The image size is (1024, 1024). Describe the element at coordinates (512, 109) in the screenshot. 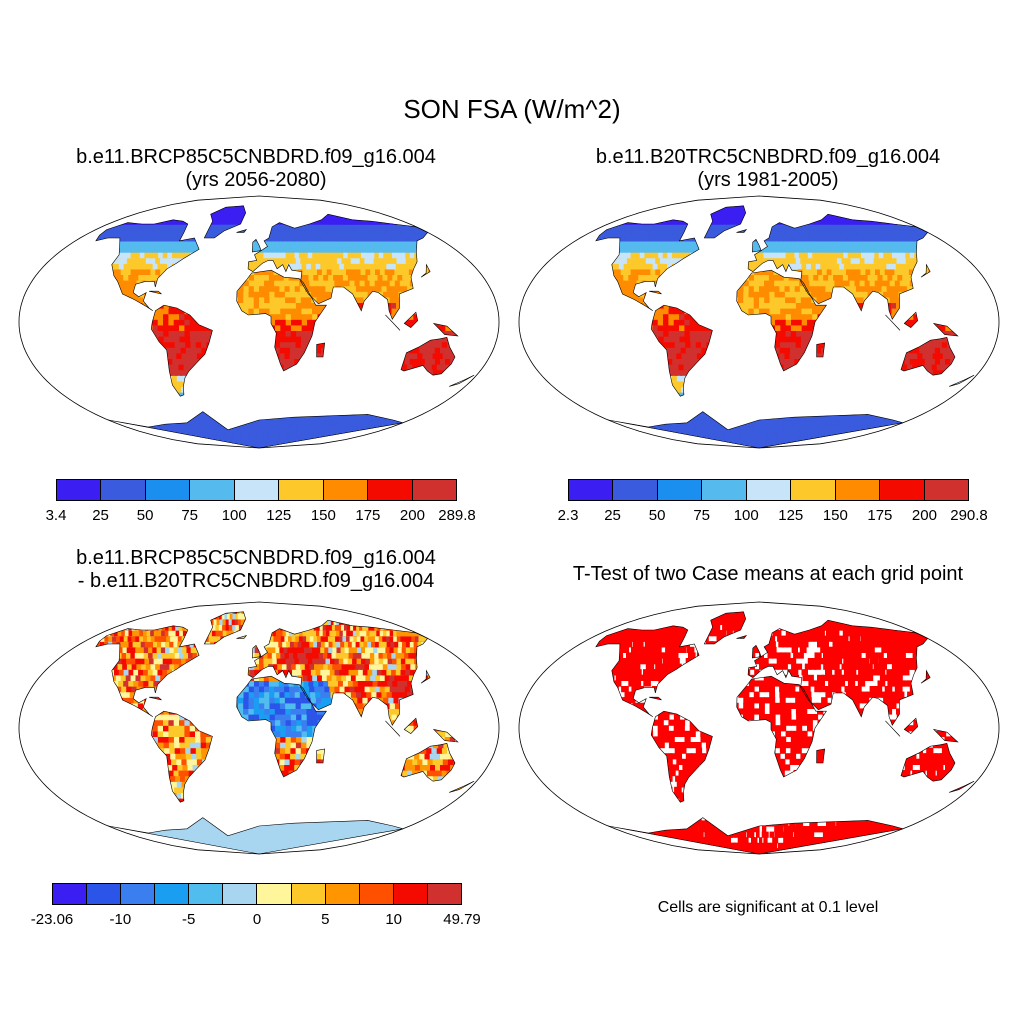

I see `figure-title: SON FSA (W/m^2)` at that location.